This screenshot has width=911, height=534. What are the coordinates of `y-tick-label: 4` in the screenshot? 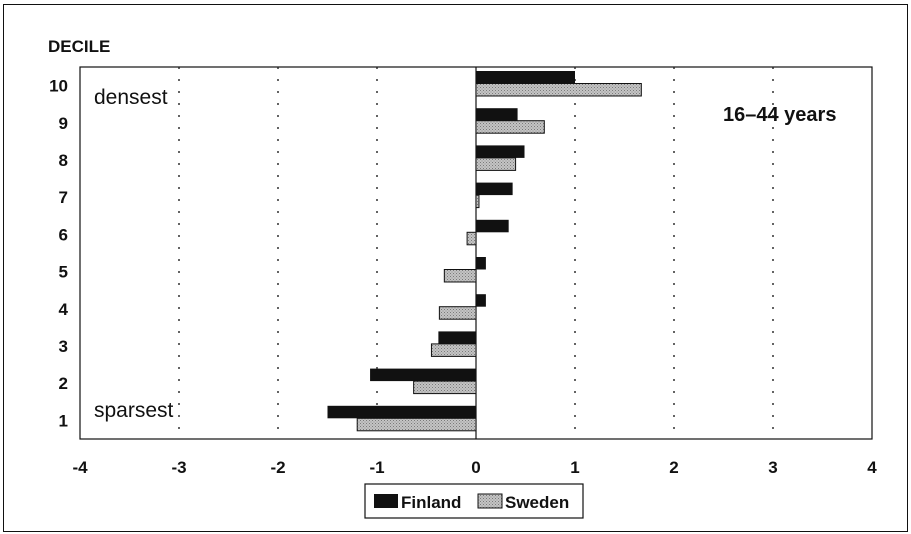 It's located at (64, 309).